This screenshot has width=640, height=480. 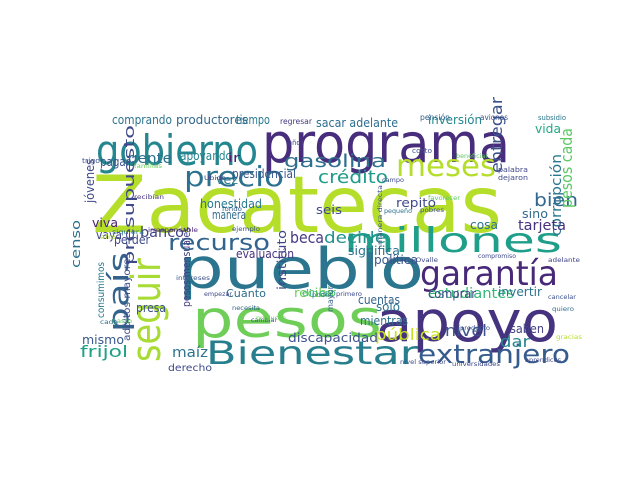 I want to click on word-sino: sino, so click(x=535, y=214).